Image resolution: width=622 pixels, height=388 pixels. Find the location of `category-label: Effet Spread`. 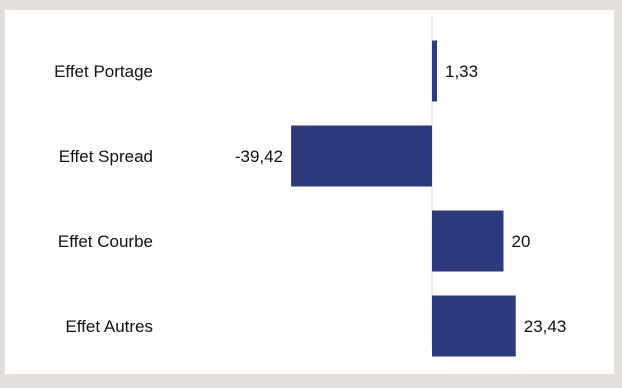

category-label: Effet Spread is located at coordinates (106, 156).